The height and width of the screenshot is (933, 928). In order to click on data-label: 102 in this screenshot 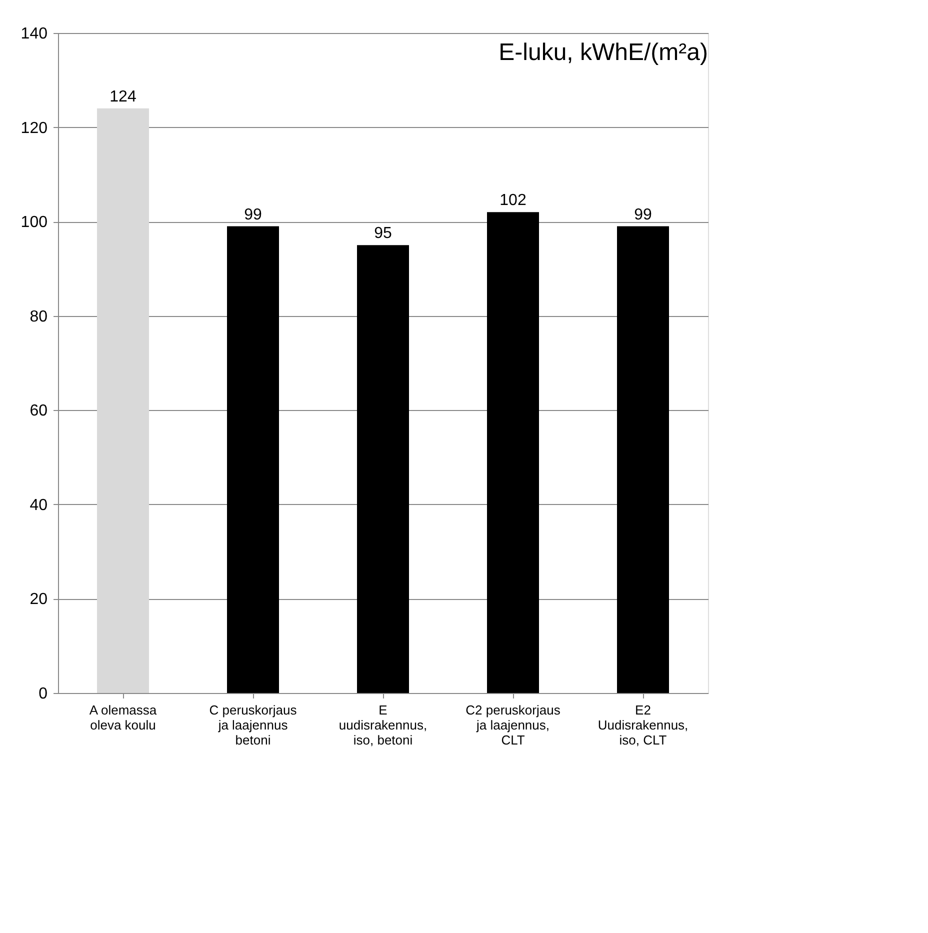, I will do `click(513, 201)`.